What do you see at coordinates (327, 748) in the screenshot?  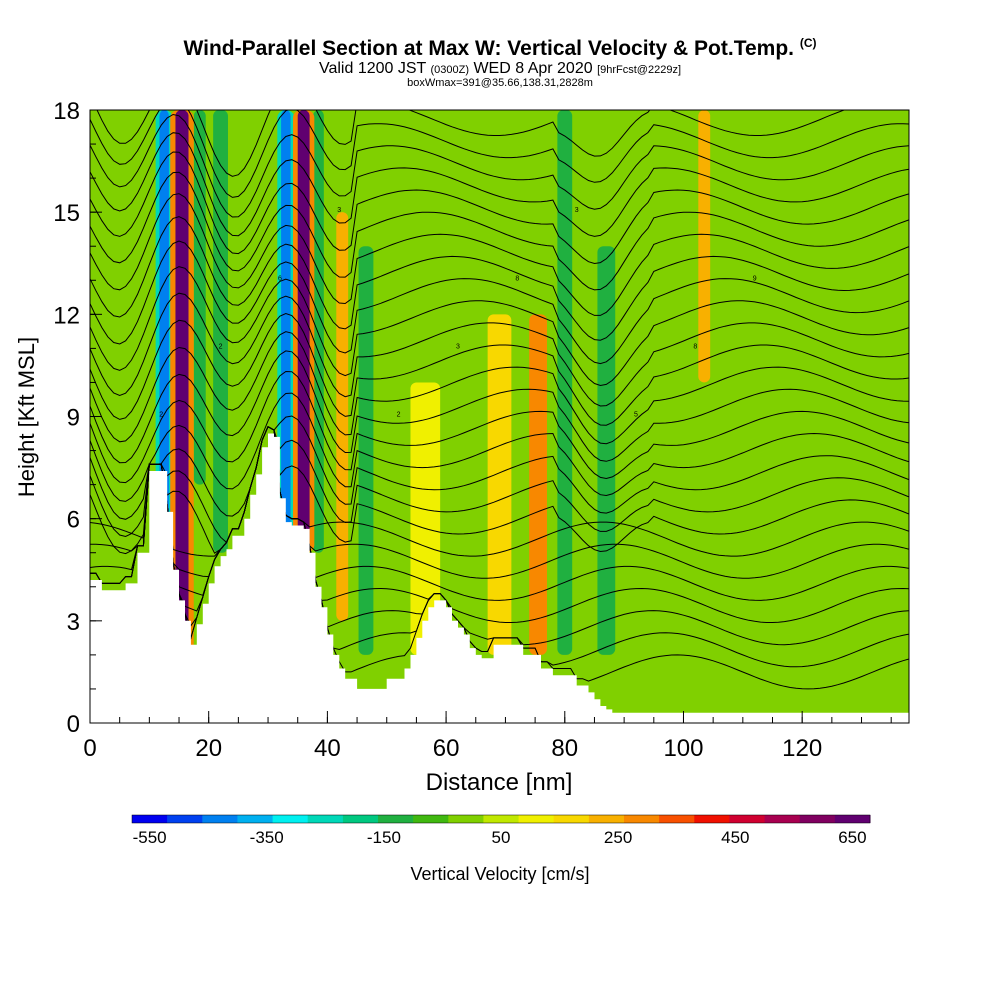 I see `x-tick-label: 40` at bounding box center [327, 748].